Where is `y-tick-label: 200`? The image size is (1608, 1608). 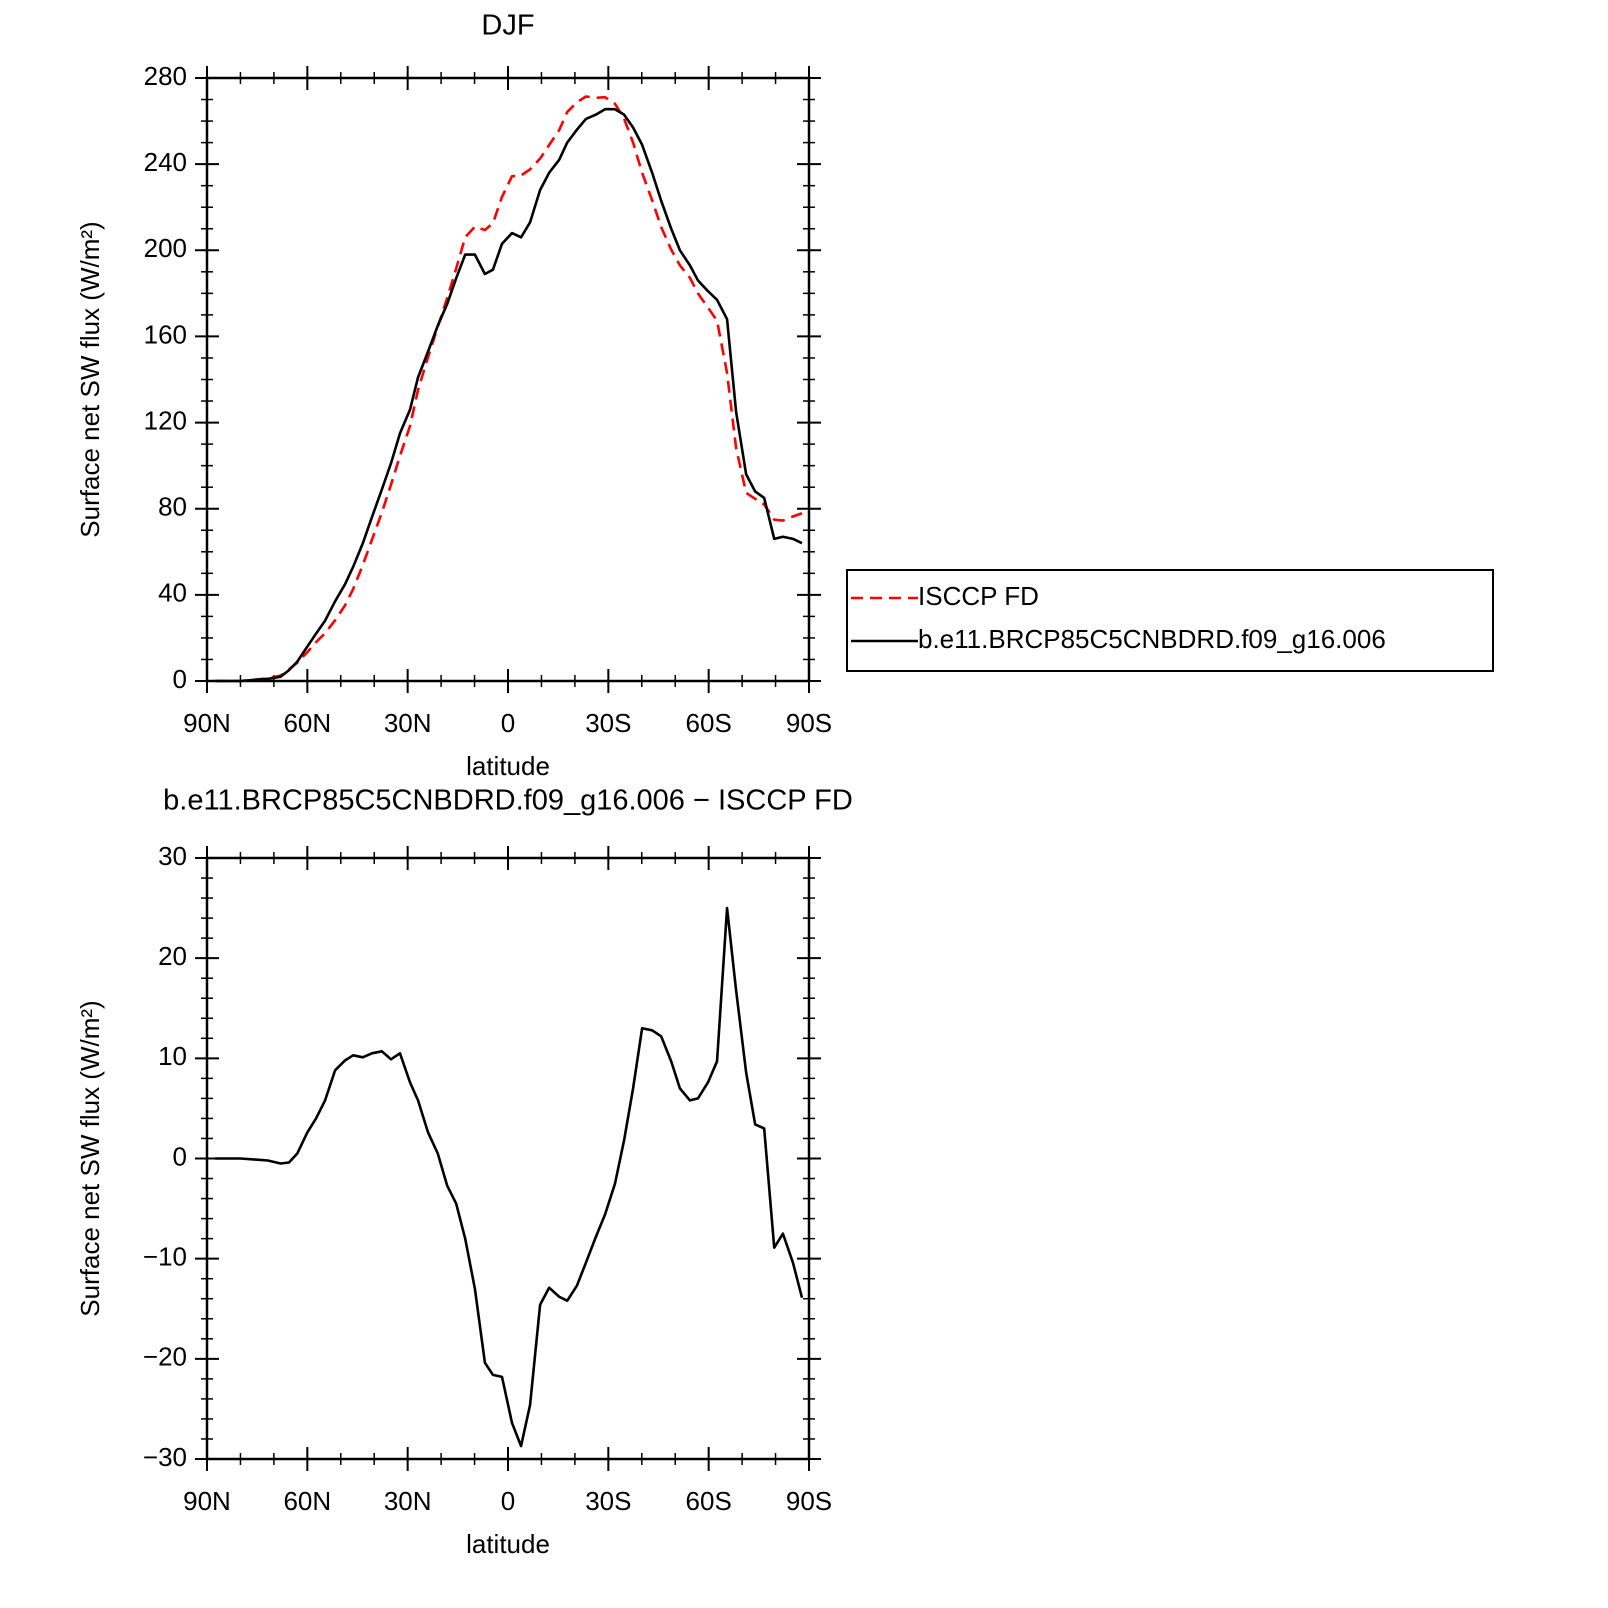 y-tick-label: 200 is located at coordinates (165, 248).